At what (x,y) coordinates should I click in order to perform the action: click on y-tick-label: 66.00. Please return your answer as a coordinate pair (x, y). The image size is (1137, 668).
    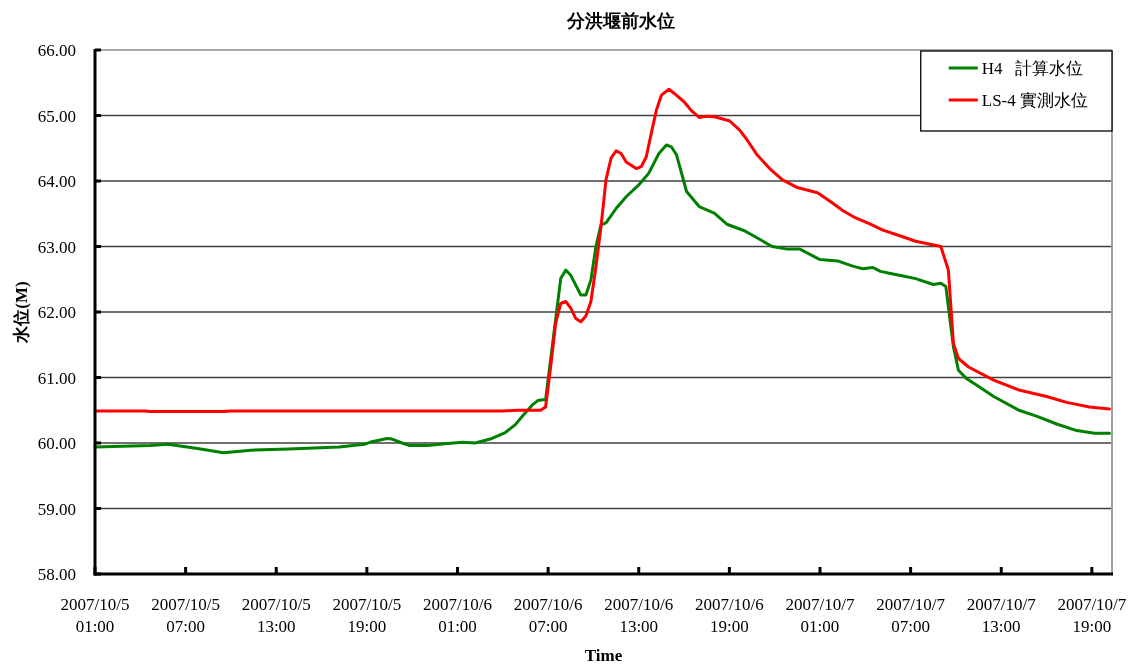
    Looking at the image, I should click on (56, 50).